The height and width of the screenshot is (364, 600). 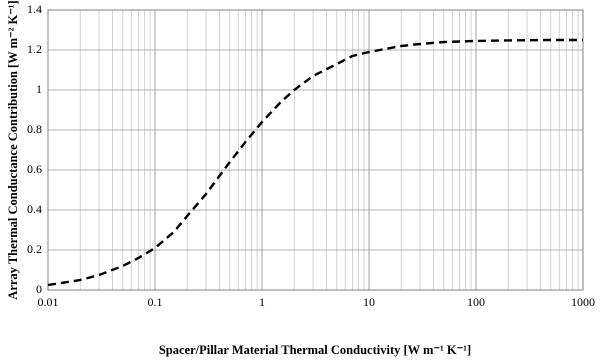 What do you see at coordinates (476, 302) in the screenshot?
I see `x-tick-label: 100` at bounding box center [476, 302].